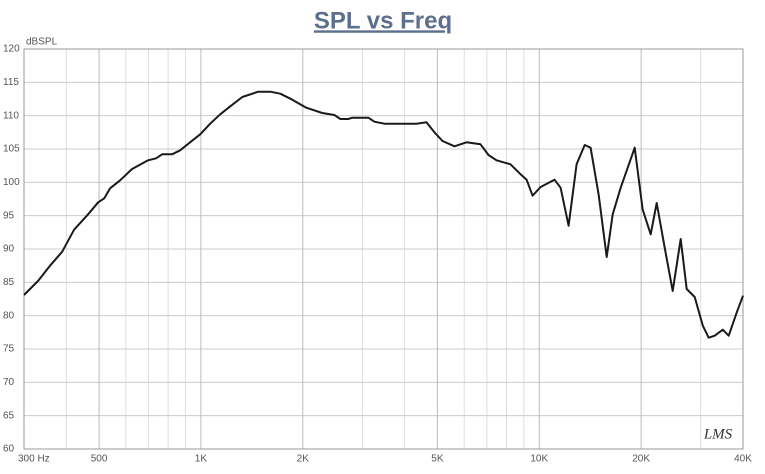 This screenshot has height=474, width=765. What do you see at coordinates (718, 434) in the screenshot?
I see `watermark: LMS` at bounding box center [718, 434].